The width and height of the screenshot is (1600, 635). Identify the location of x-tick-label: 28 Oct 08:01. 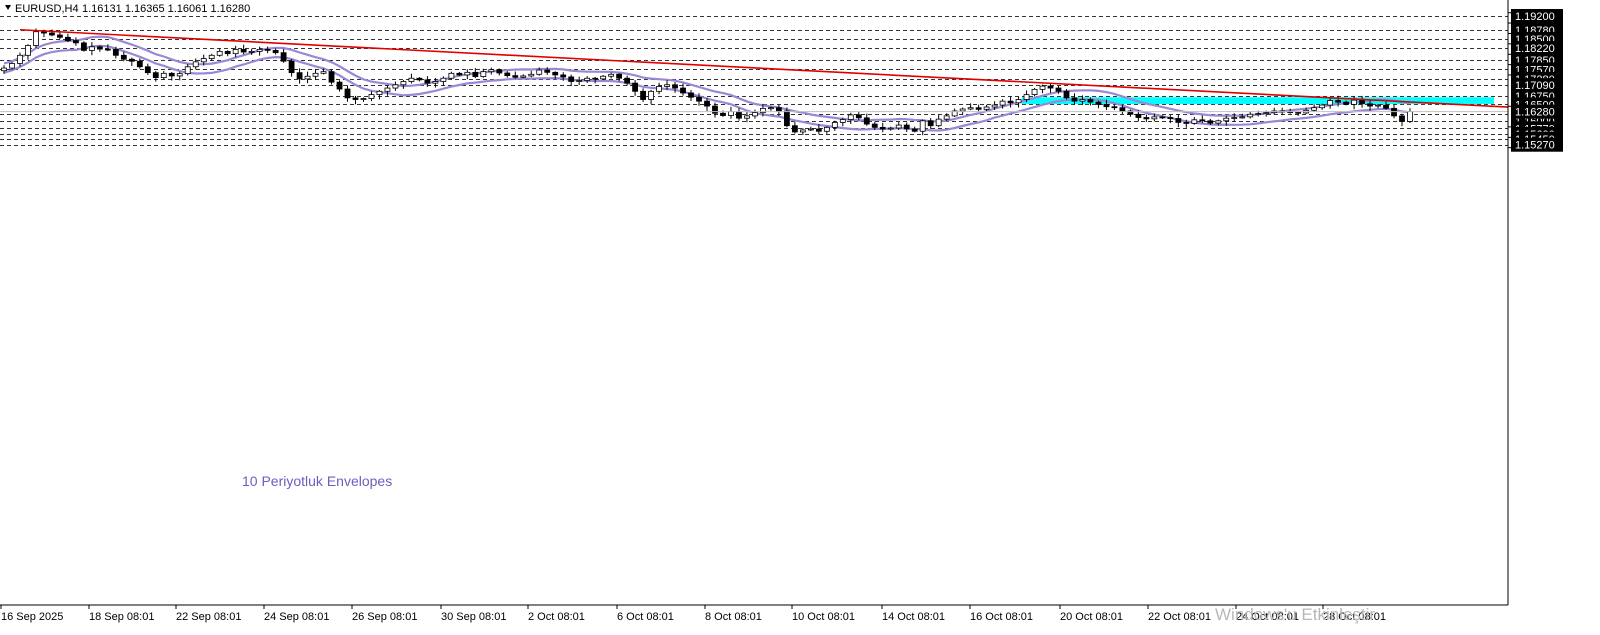
(1354, 617).